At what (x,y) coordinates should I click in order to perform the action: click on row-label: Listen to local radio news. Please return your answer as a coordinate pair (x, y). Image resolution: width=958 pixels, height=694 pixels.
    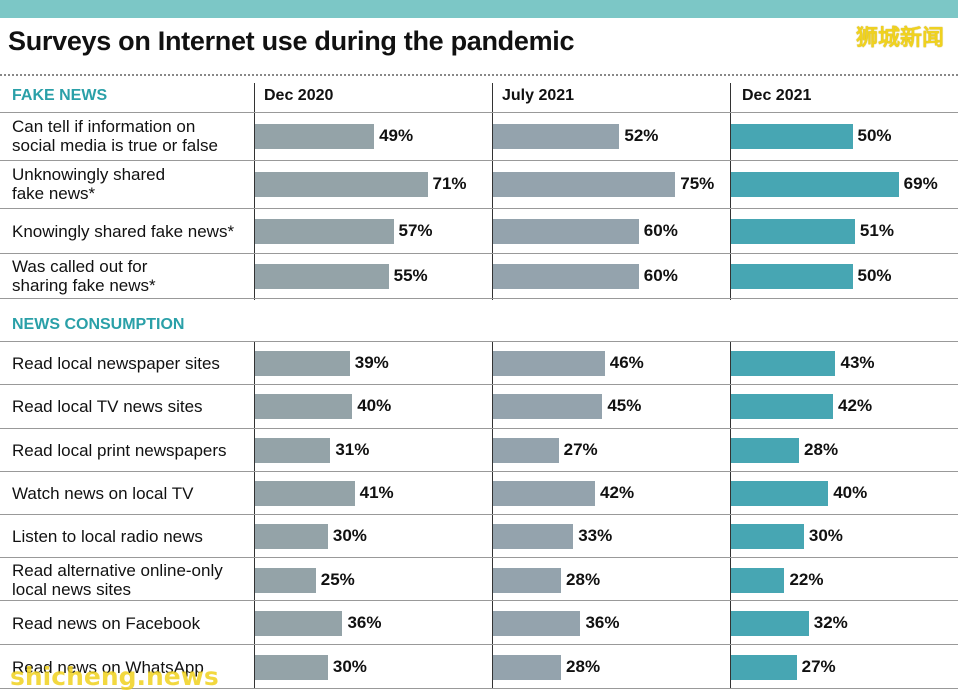
    Looking at the image, I should click on (107, 536).